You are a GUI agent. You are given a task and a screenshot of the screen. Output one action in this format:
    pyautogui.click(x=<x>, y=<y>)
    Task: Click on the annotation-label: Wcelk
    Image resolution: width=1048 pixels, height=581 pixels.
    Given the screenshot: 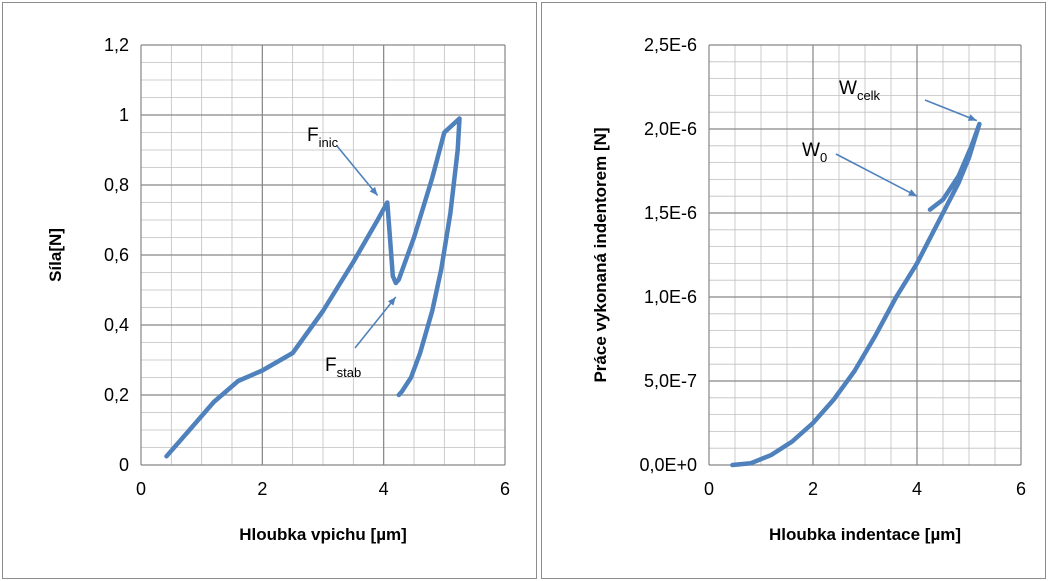 What is the action you would take?
    pyautogui.click(x=860, y=90)
    